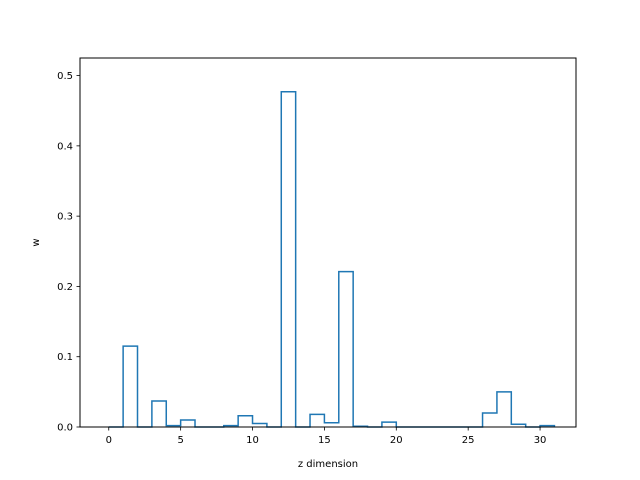  I want to click on x-tick-label: 10, so click(252, 440).